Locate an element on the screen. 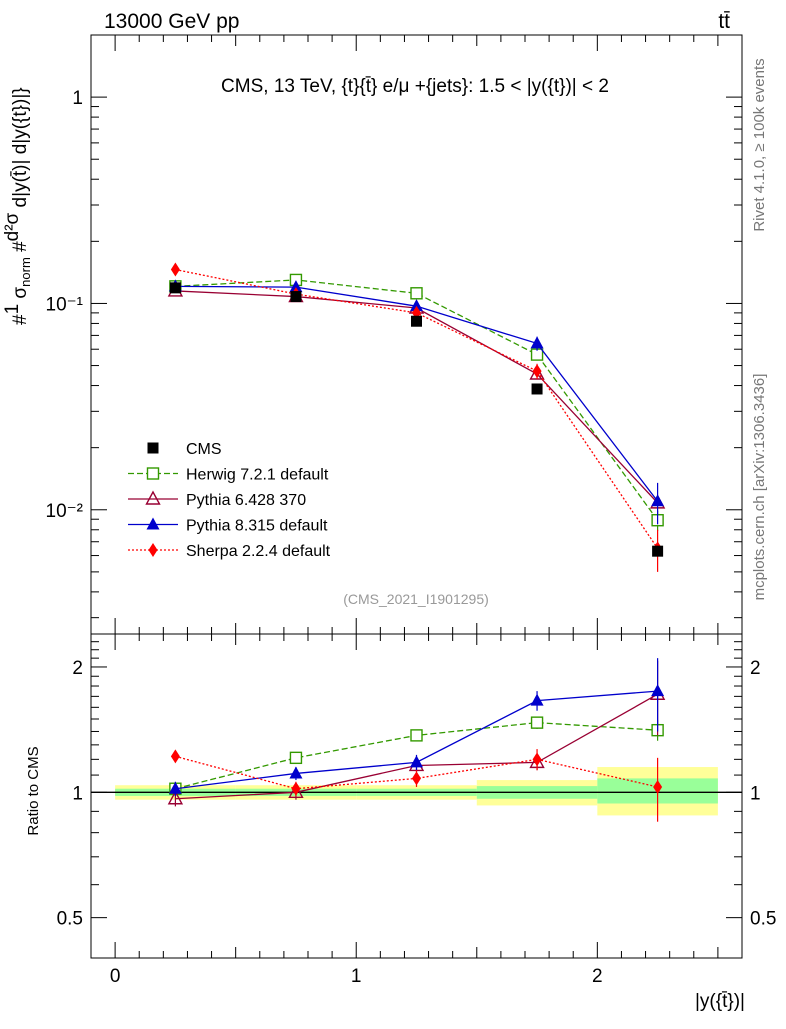 Image resolution: width=786 pixels, height=1029 pixels. x-tick-label: 2 is located at coordinates (597, 976).